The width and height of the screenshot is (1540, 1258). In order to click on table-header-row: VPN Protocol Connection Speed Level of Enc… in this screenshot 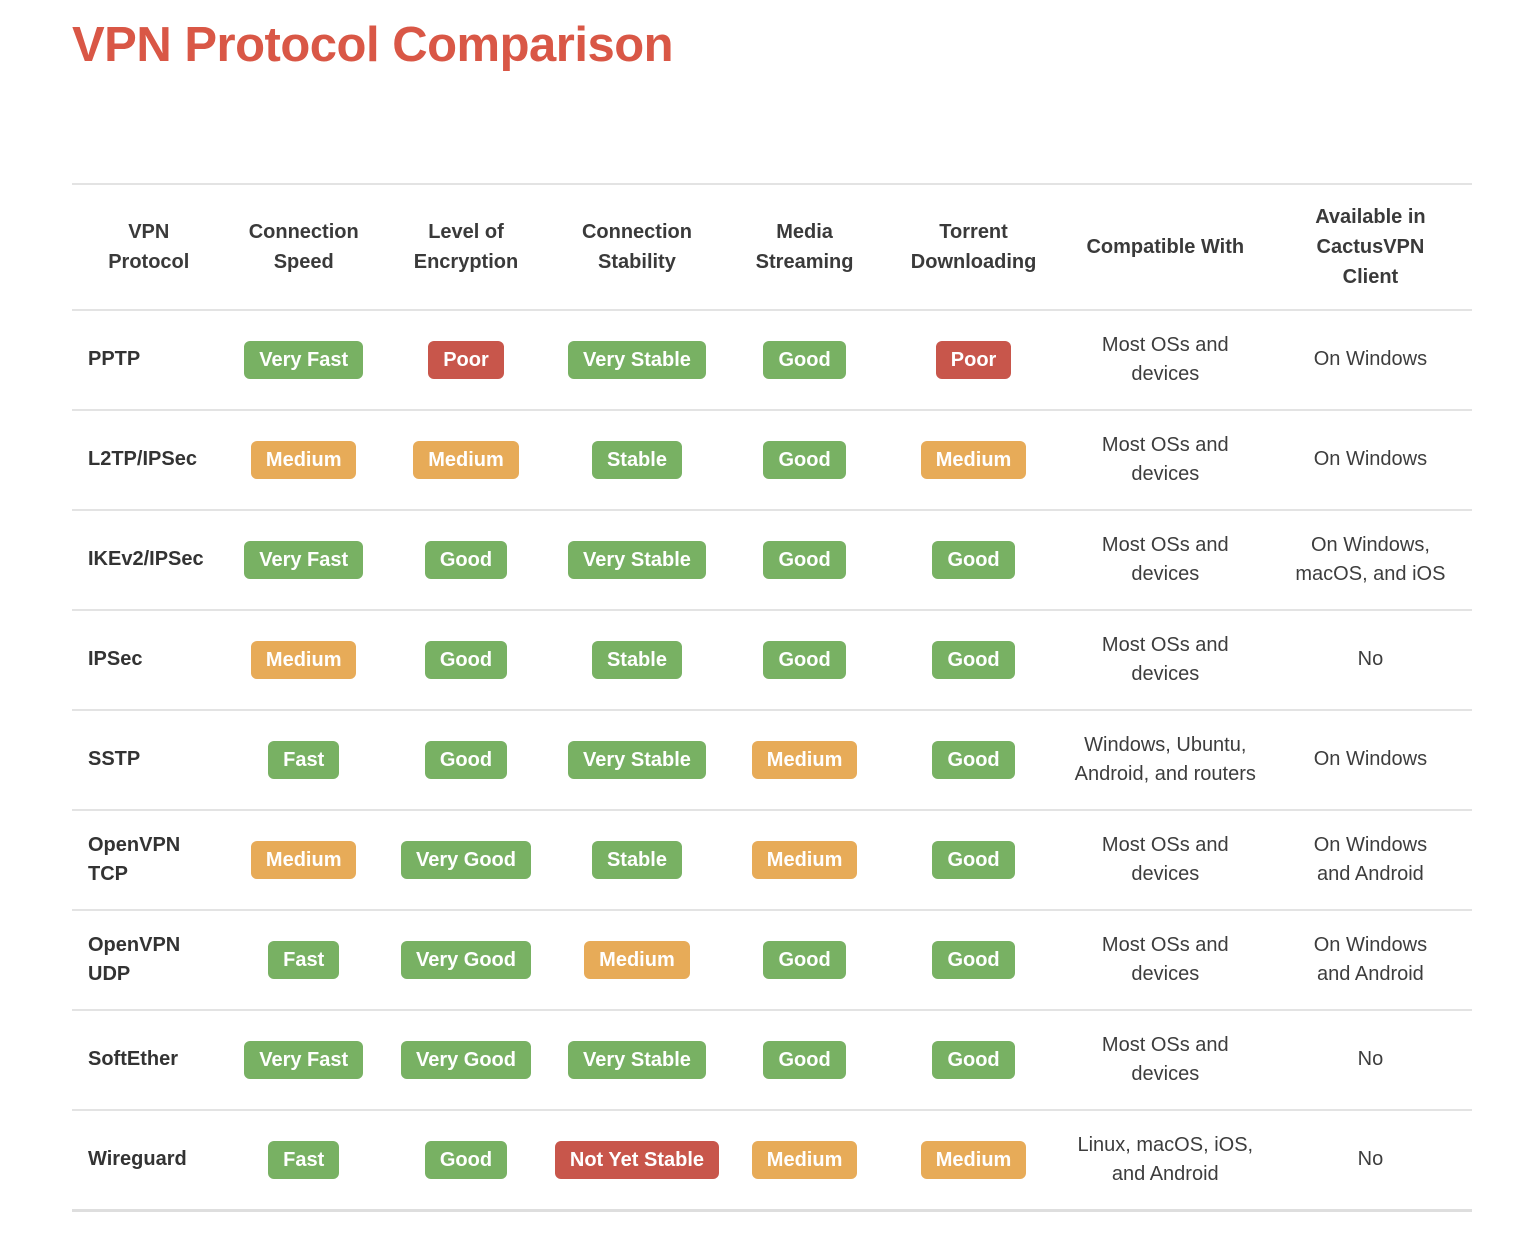, I will do `click(772, 246)`.